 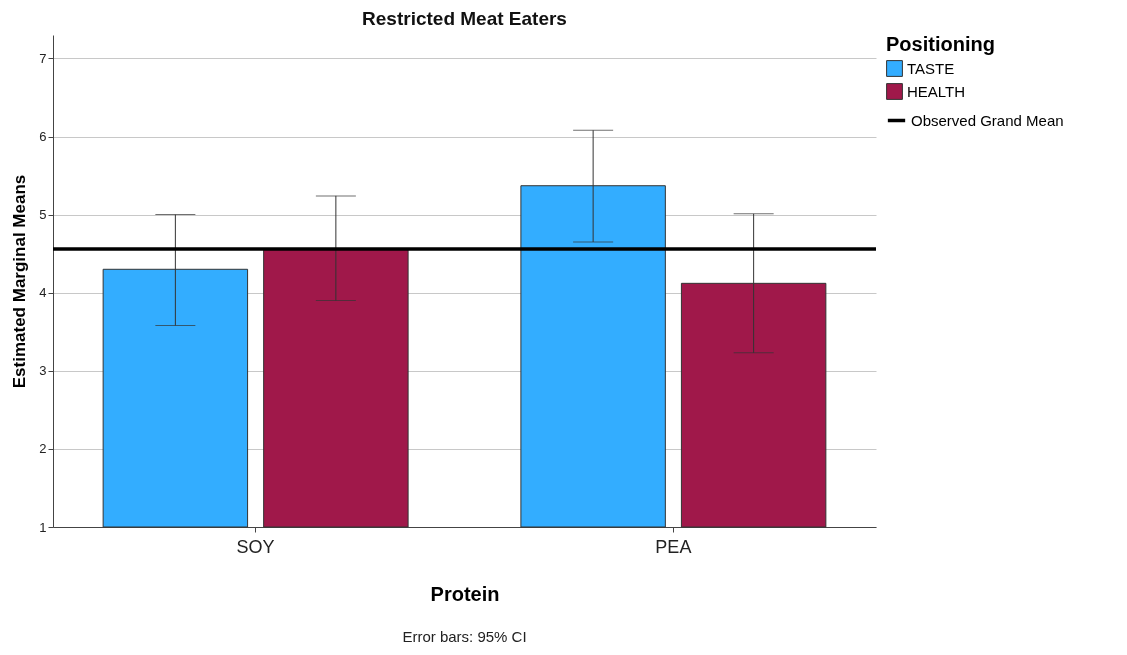 What do you see at coordinates (43, 449) in the screenshot?
I see `y-tick-label: 2` at bounding box center [43, 449].